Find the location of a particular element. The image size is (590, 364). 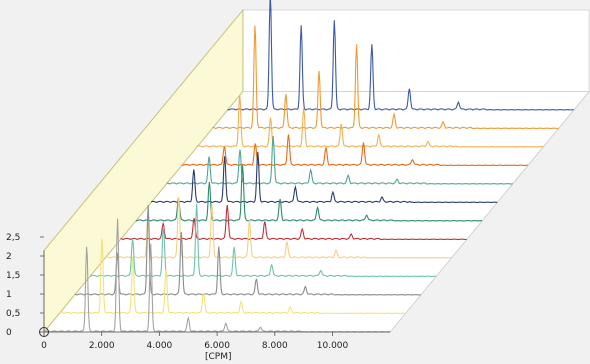

y-tick-label: 0,5 is located at coordinates (13, 314).